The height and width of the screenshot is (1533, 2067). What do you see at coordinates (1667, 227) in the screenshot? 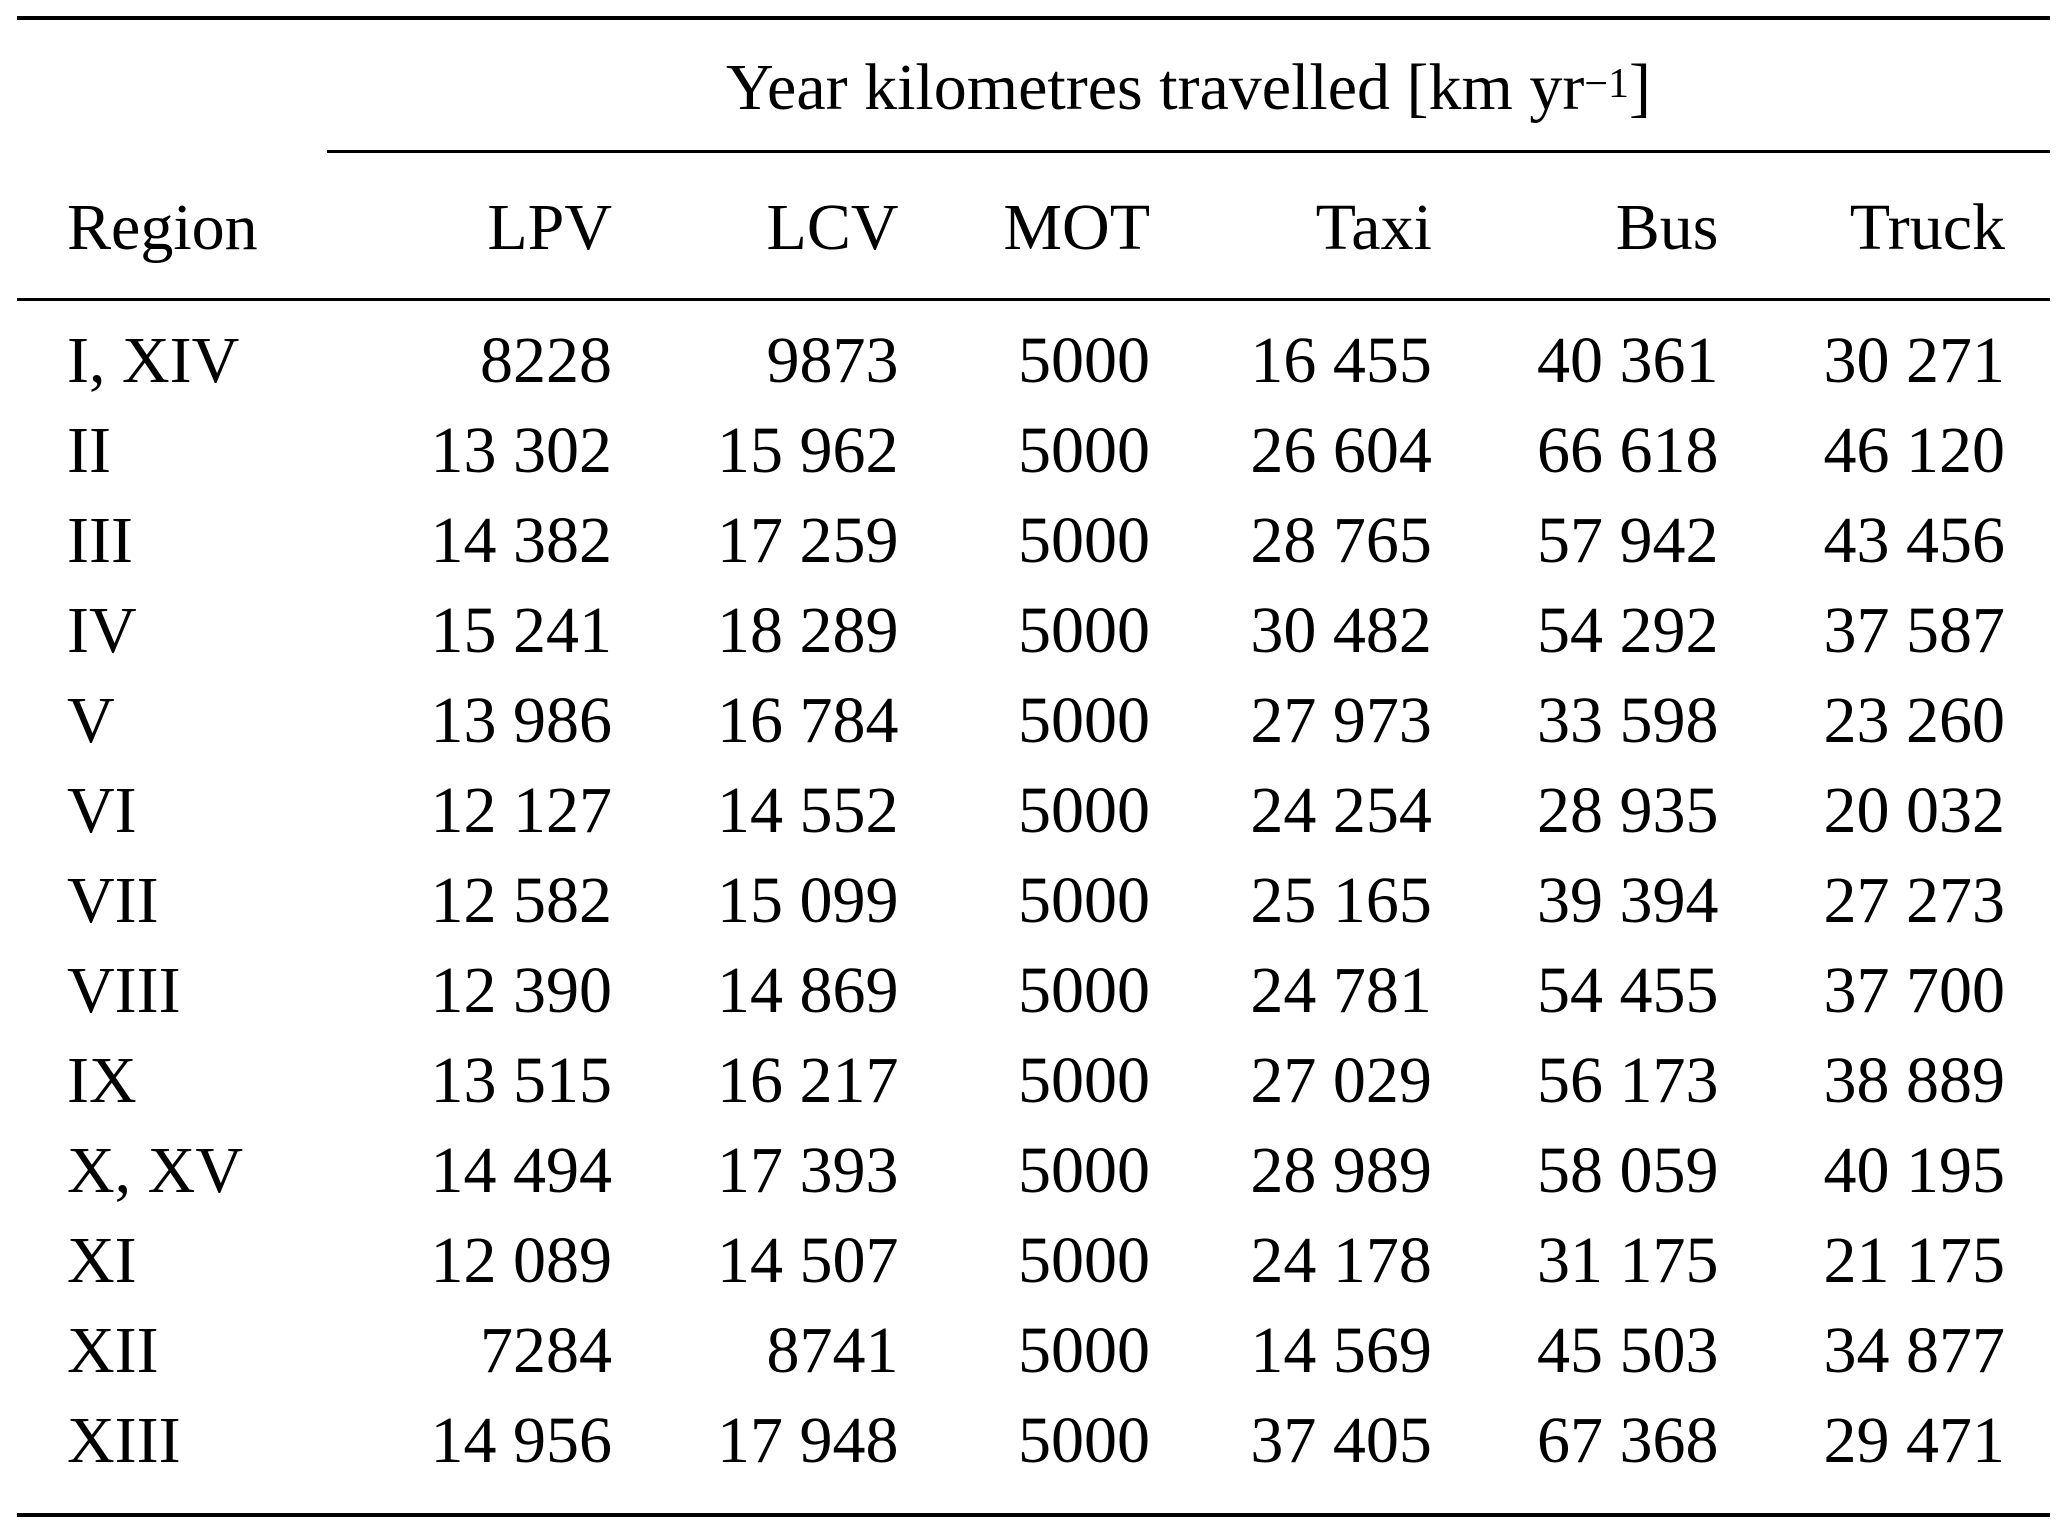
I see `column-header-bus: Bus` at bounding box center [1667, 227].